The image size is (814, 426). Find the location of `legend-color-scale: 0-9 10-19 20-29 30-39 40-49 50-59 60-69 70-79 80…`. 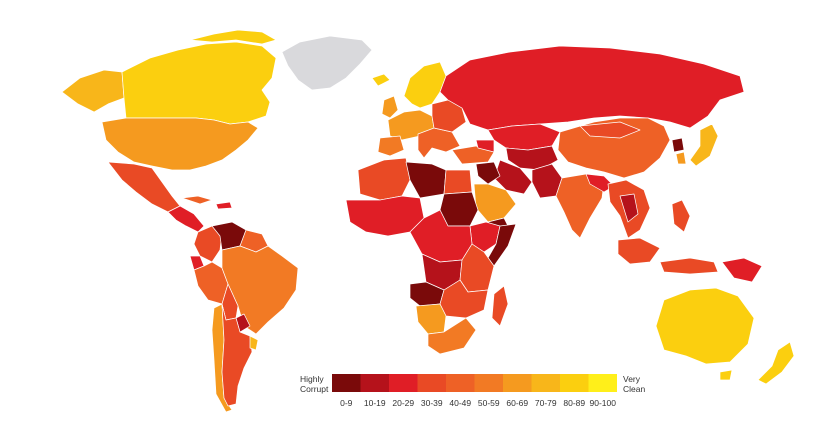

legend-color-scale: 0-9 10-19 20-29 30-39 40-49 50-59 60-69 70-79 80… is located at coordinates (474, 391).